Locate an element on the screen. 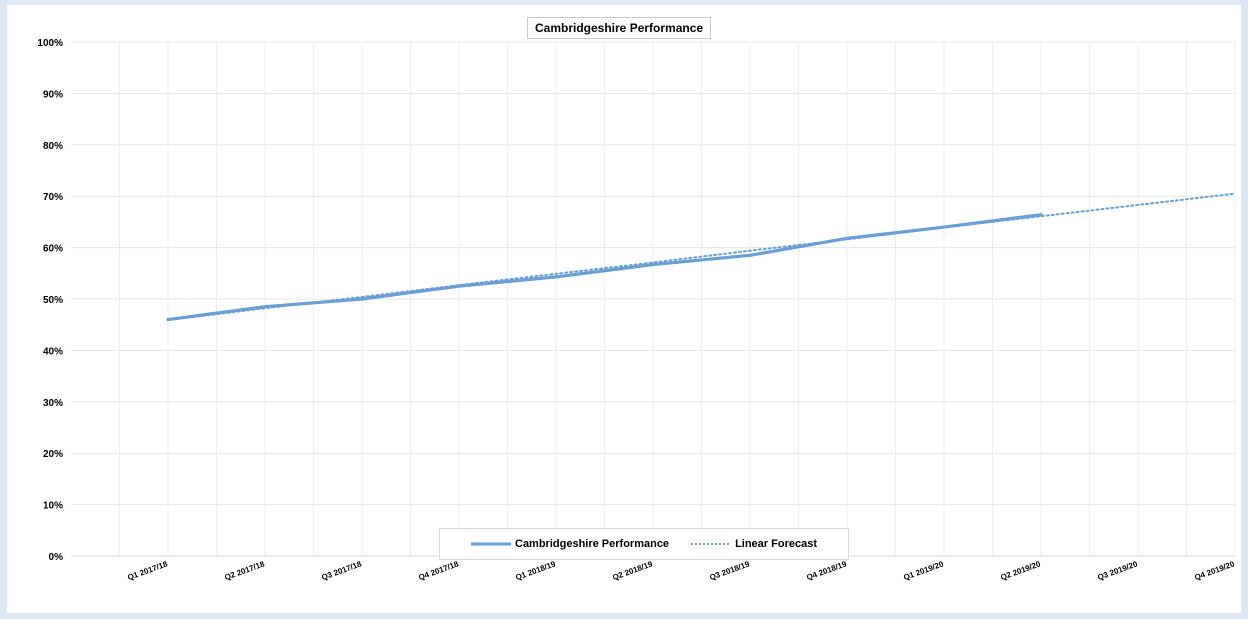 The width and height of the screenshot is (1248, 619). y-tick-label: 100% is located at coordinates (50, 43).